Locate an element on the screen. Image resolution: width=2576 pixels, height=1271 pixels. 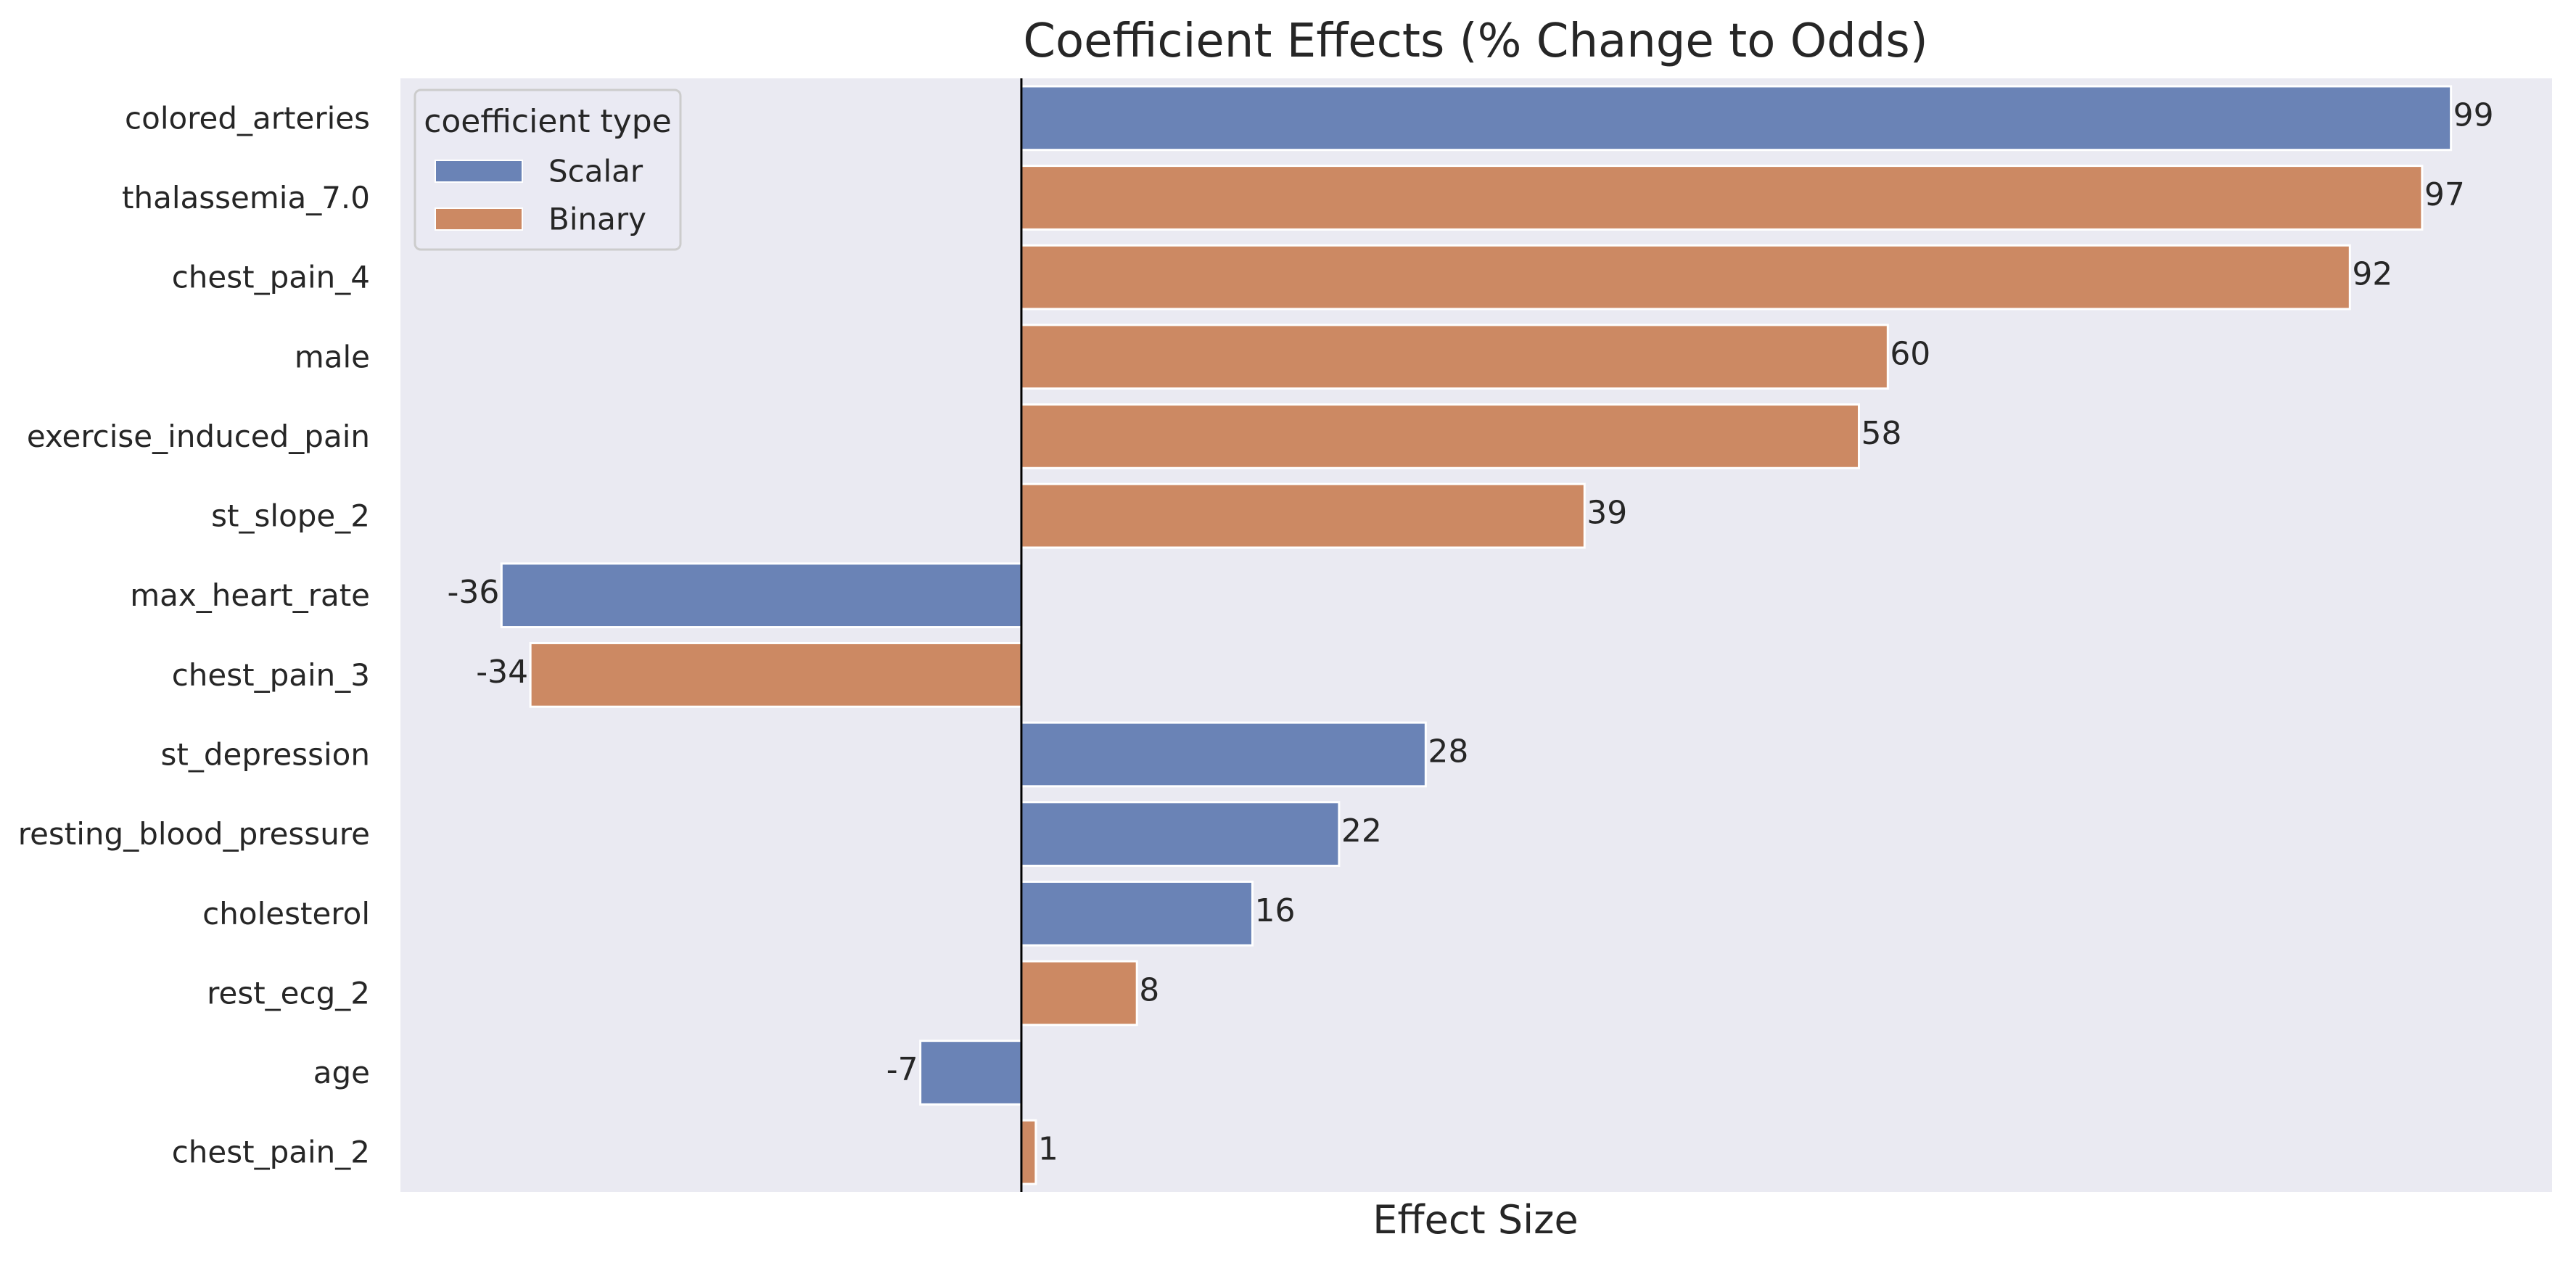
value-label-resting-blood-pressure: 22 is located at coordinates (1361, 831).